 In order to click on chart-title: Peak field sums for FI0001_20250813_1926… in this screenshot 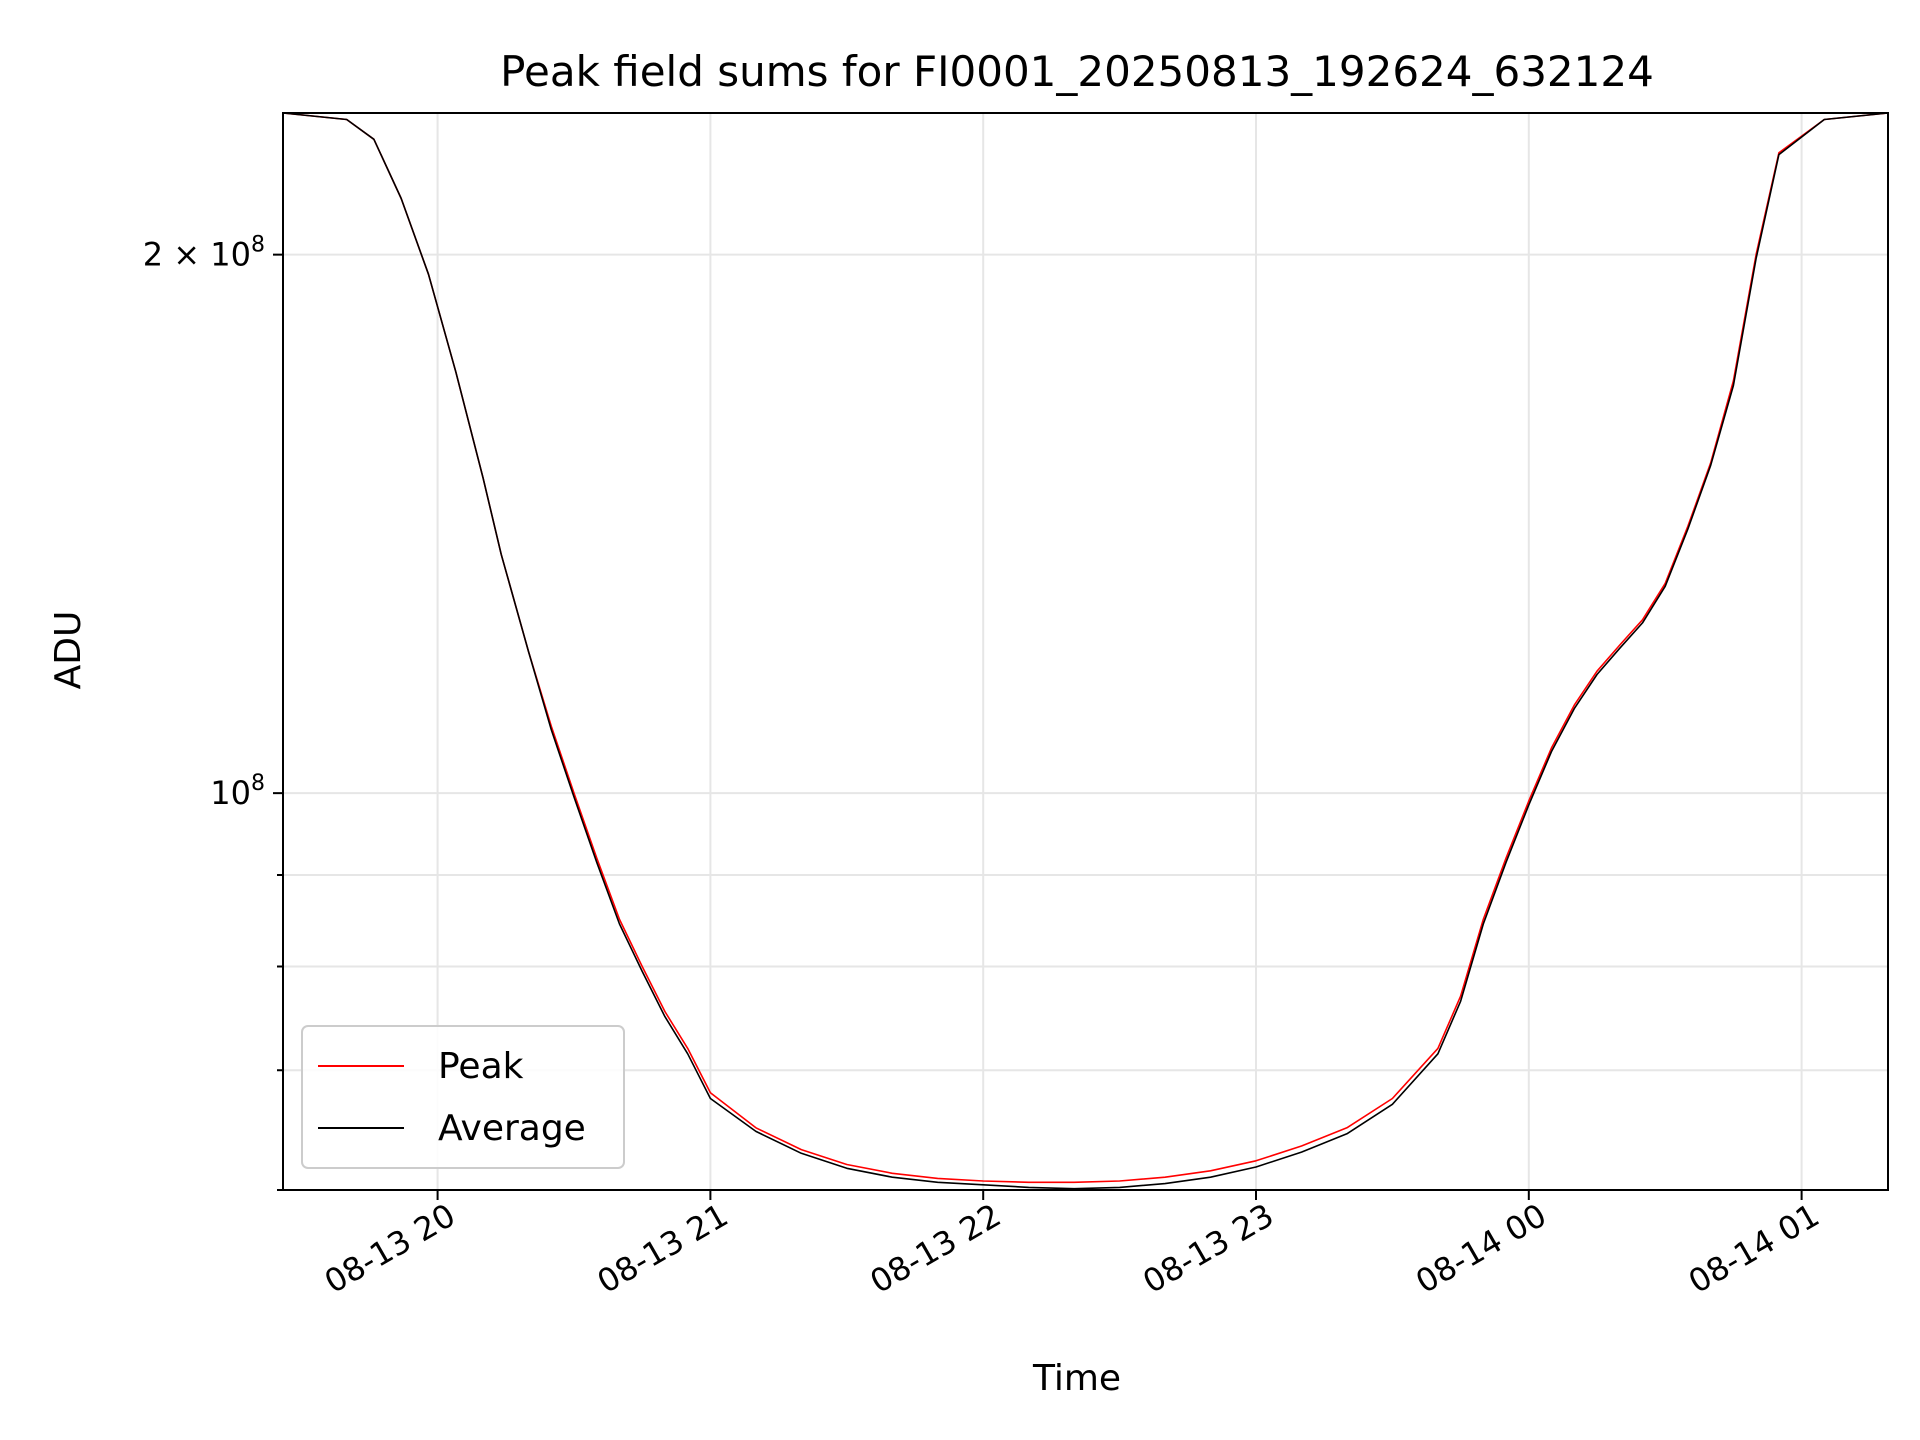, I will do `click(1077, 71)`.